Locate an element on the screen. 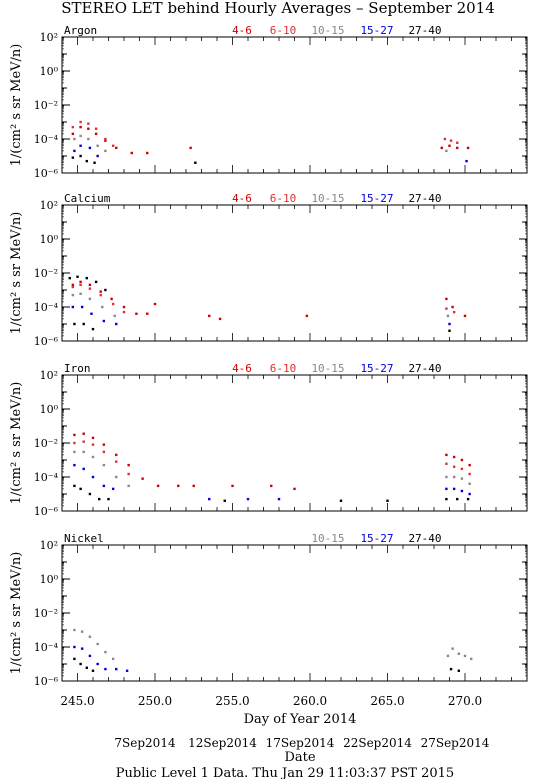 This screenshot has height=779, width=555. y-axis-title: 1/(cm² s sr MeV/n) is located at coordinates (16, 443).